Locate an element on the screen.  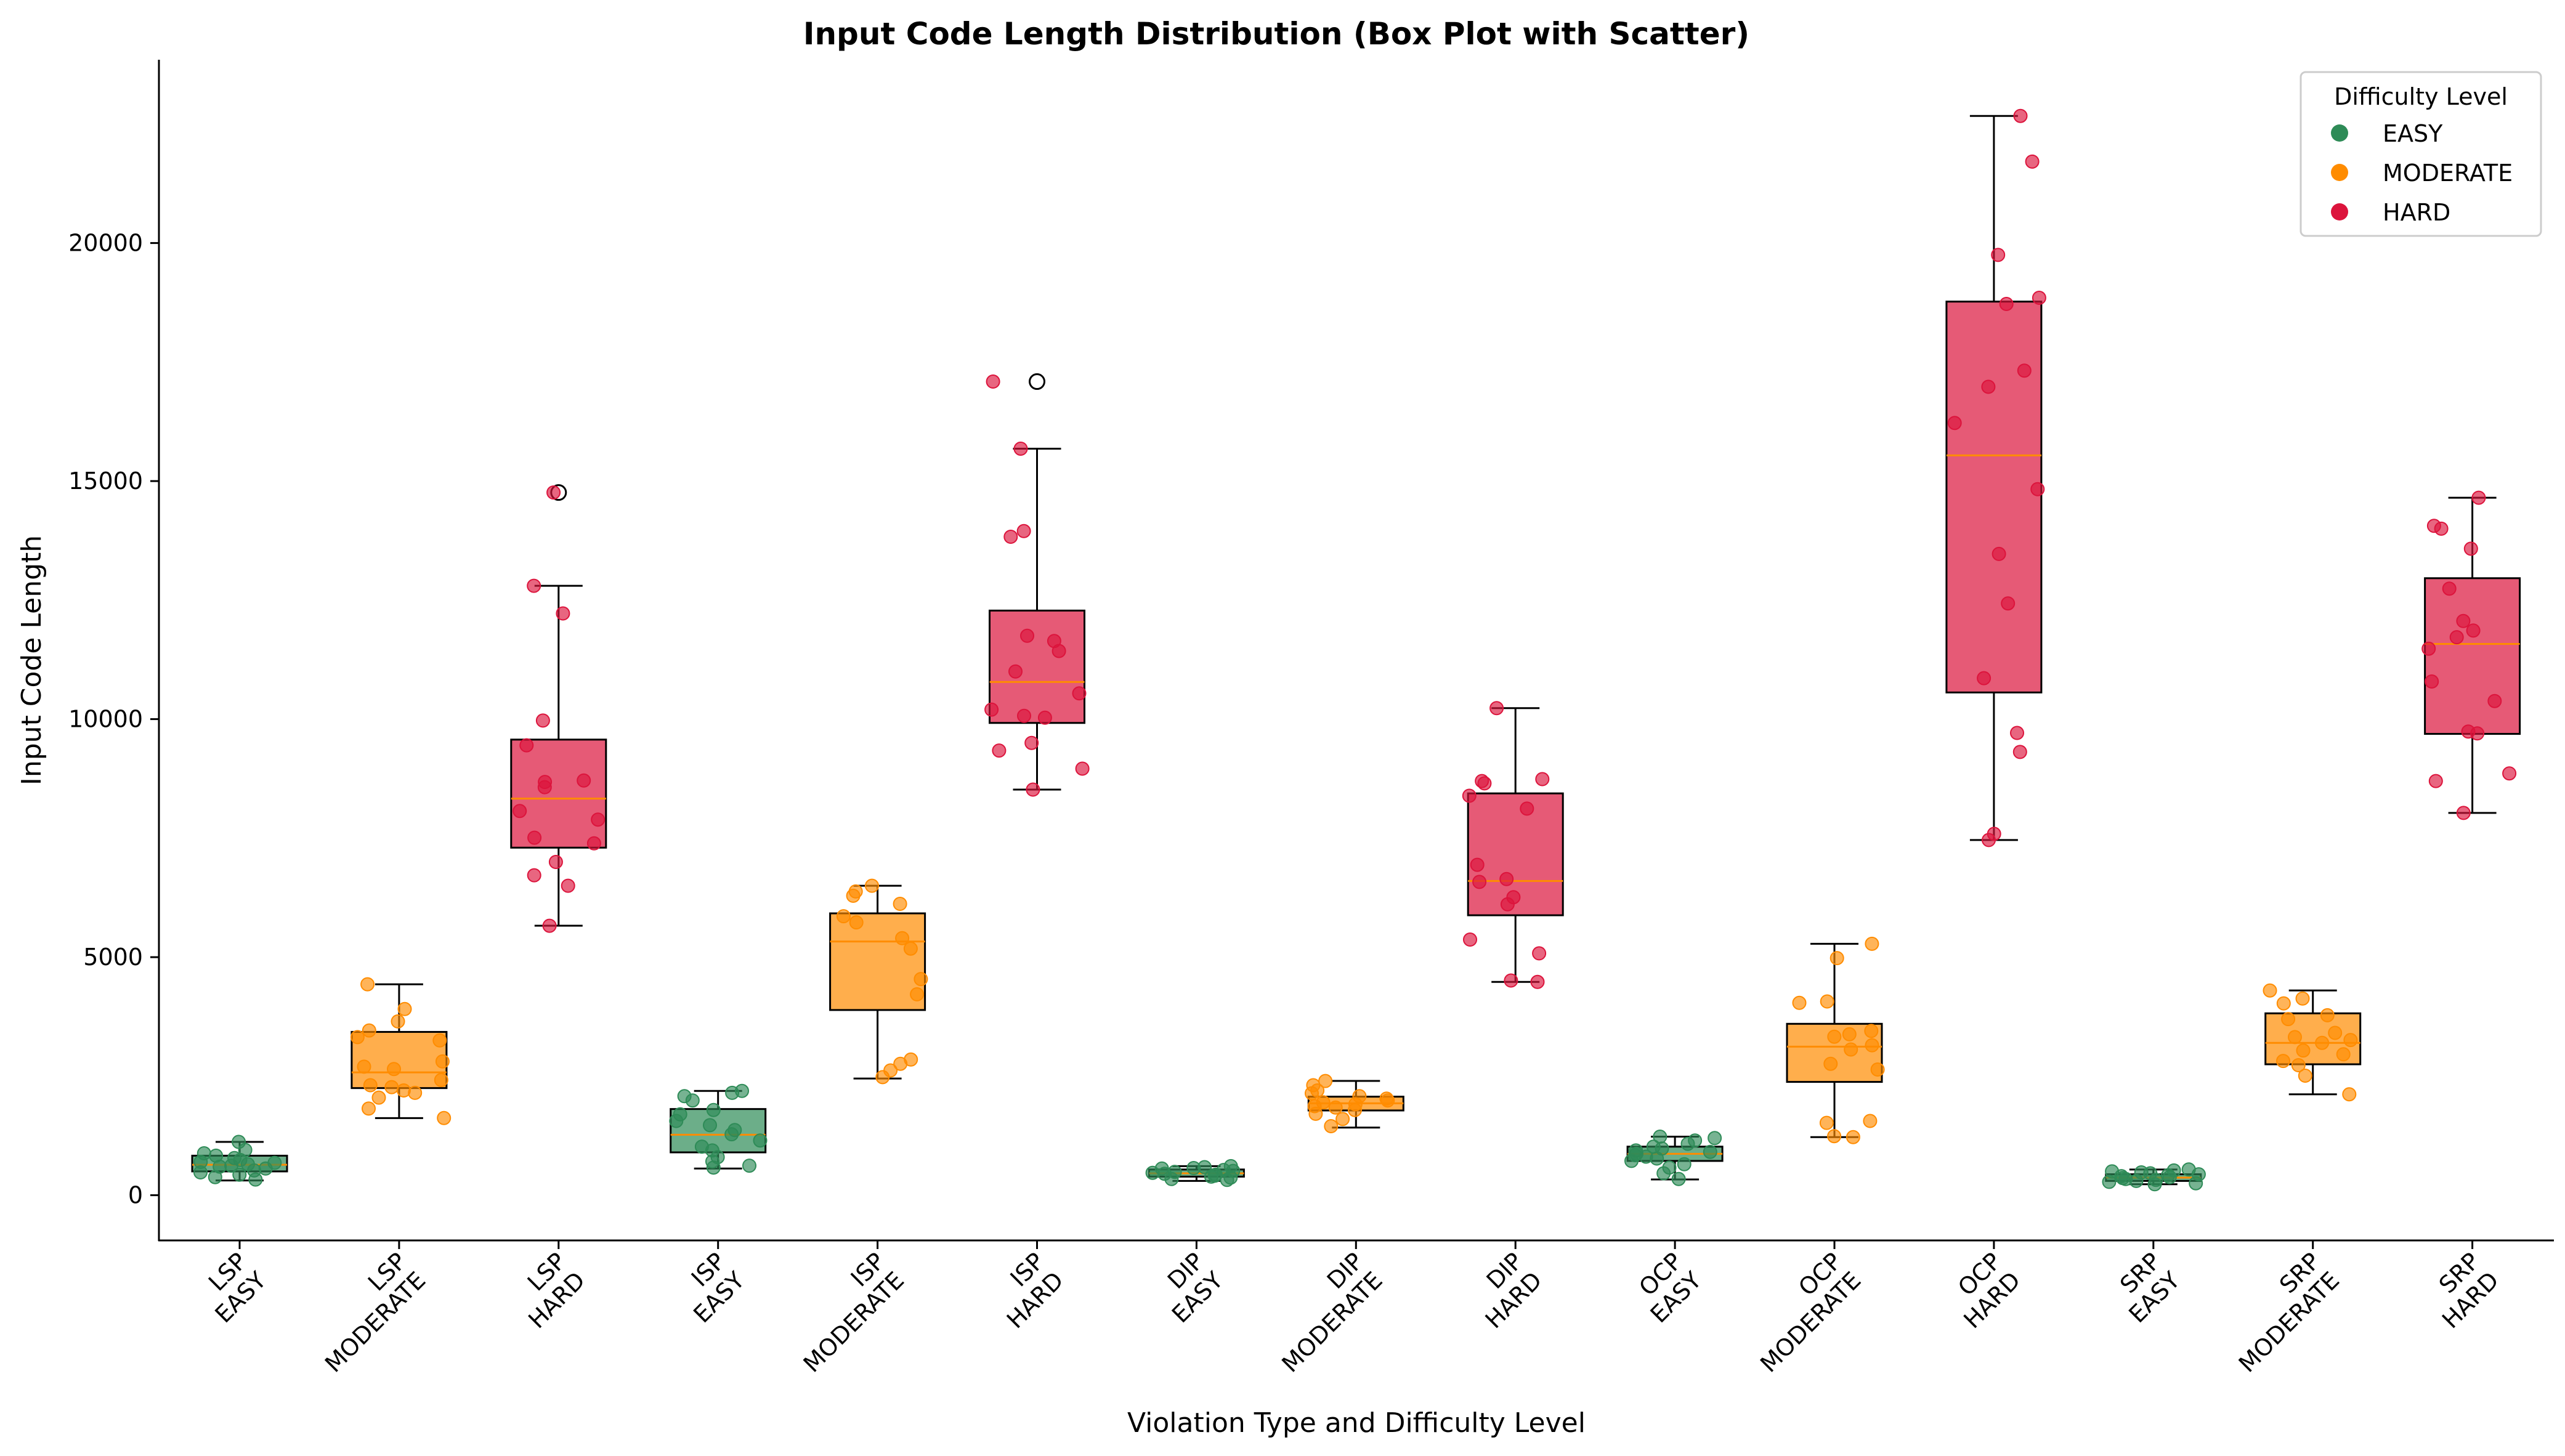
y-tick-label-5000: 5000 is located at coordinates (113, 958).